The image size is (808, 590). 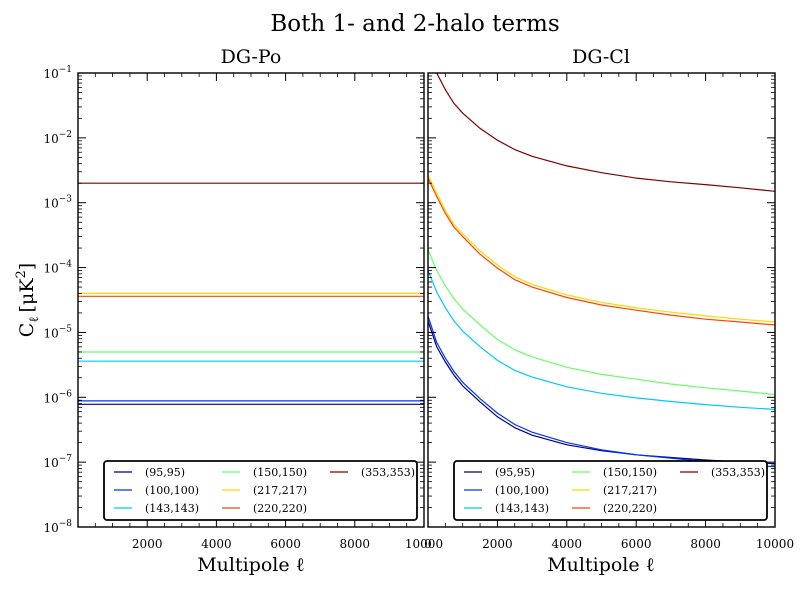 I want to click on y-tick-label: 10⁻⁴, so click(x=57, y=268).